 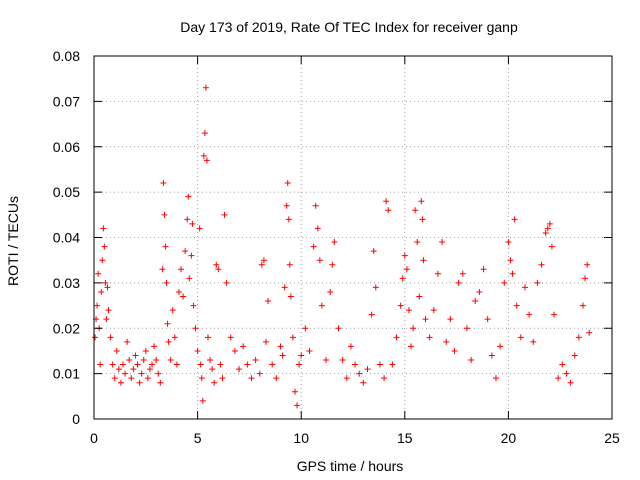 I want to click on y-tick-label: 0.05, so click(x=66, y=192).